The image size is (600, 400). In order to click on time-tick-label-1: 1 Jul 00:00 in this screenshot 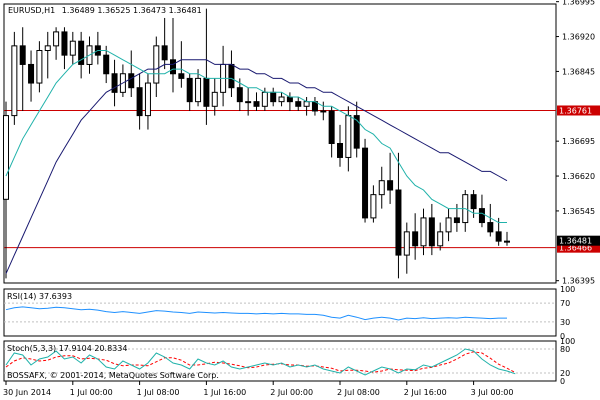, I will do `click(91, 392)`.